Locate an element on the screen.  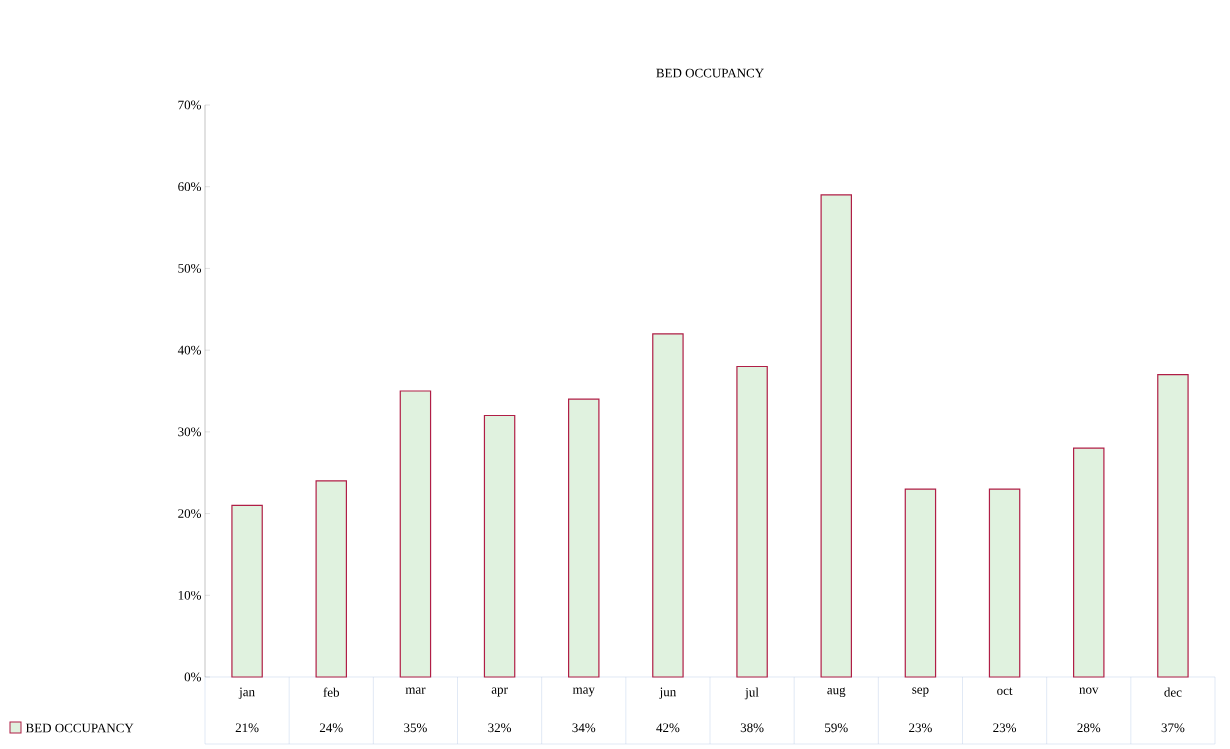
data-label: 38% is located at coordinates (752, 728).